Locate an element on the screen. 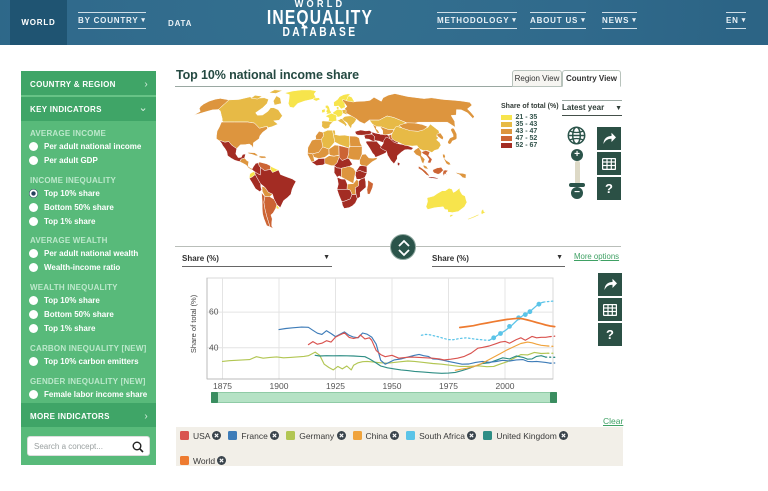 Image resolution: width=768 pixels, height=491 pixels. svg-text: 1950 is located at coordinates (392, 386).